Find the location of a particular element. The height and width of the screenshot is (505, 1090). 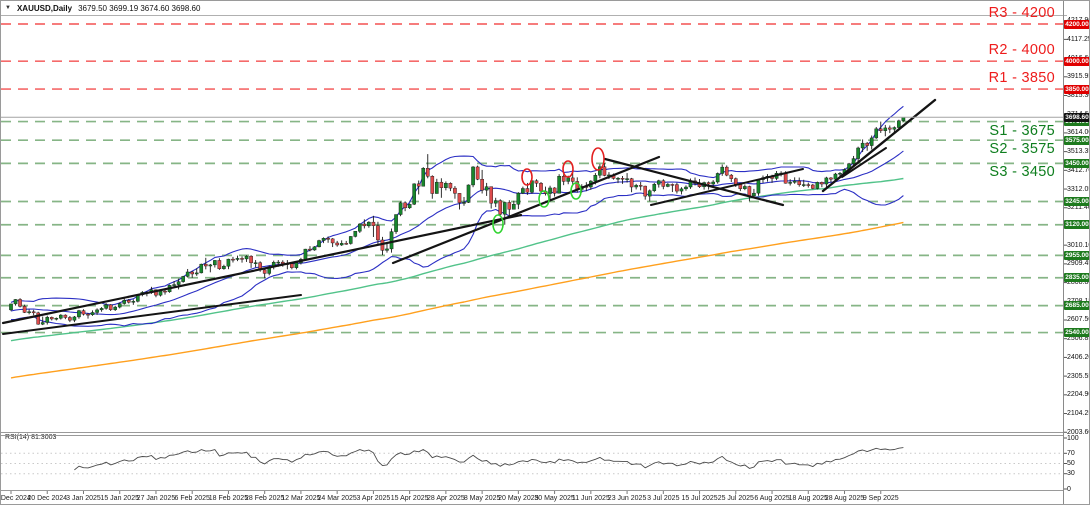

date-tick-label: 11 Jun 2025 is located at coordinates (590, 498).